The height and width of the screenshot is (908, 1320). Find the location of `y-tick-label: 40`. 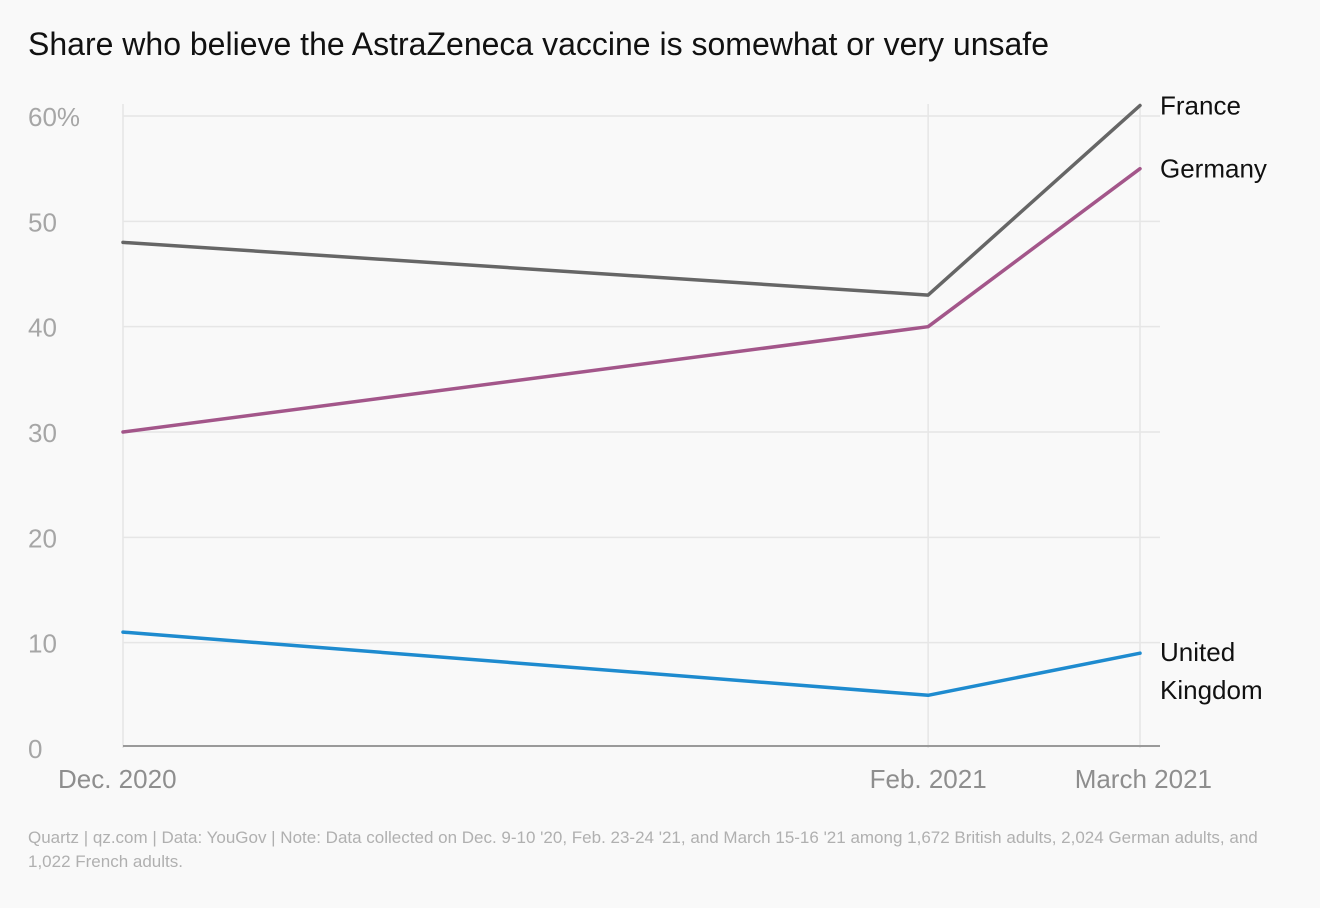

y-tick-label: 40 is located at coordinates (42, 328).